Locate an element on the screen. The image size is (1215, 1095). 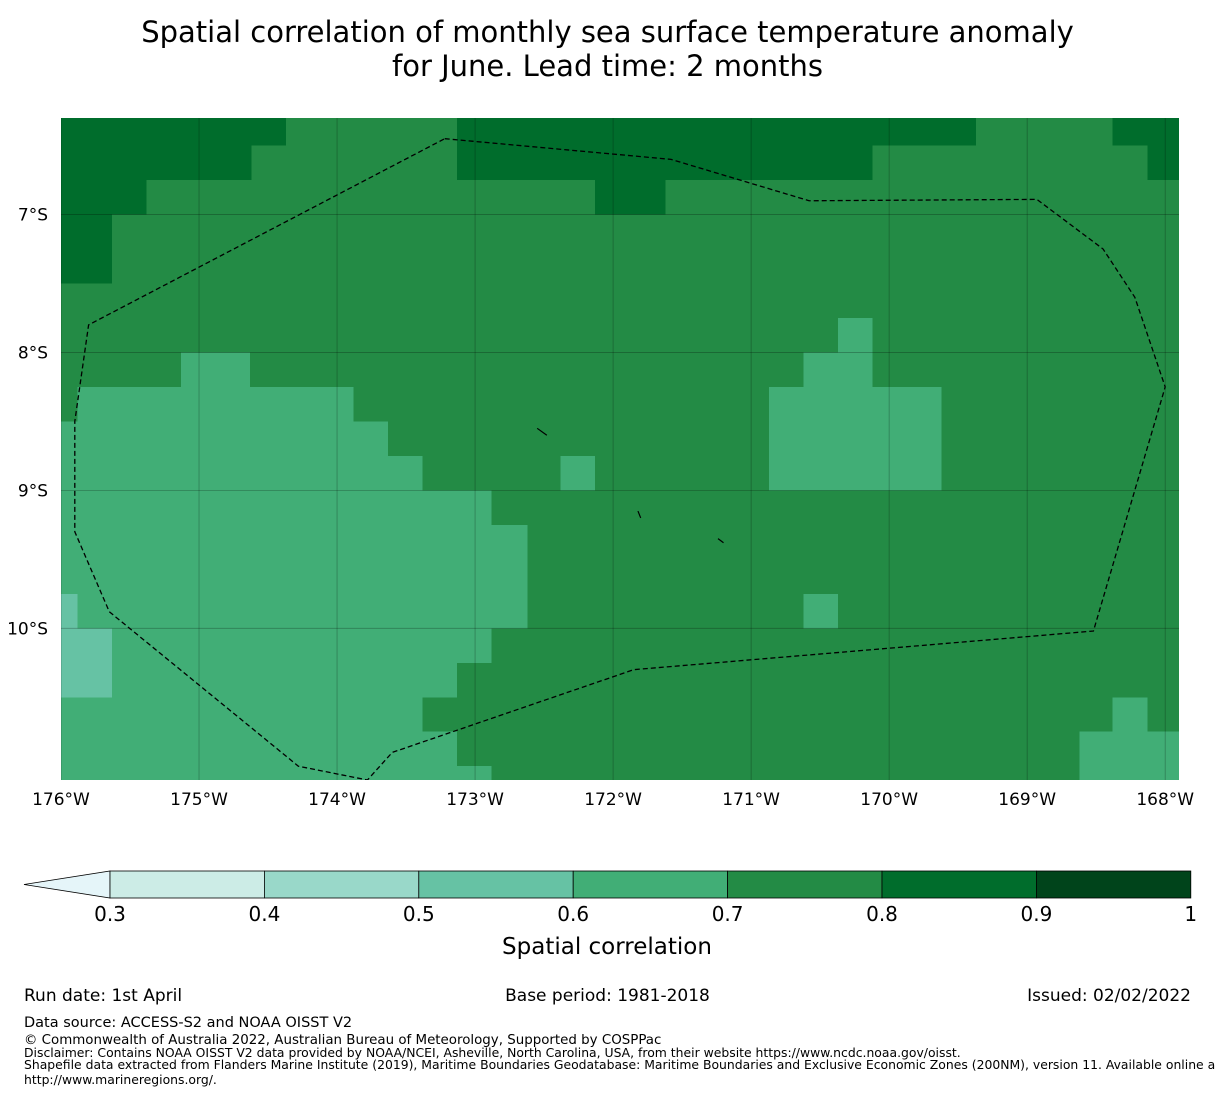
colorbar-tick-label: 0.3 is located at coordinates (110, 914).